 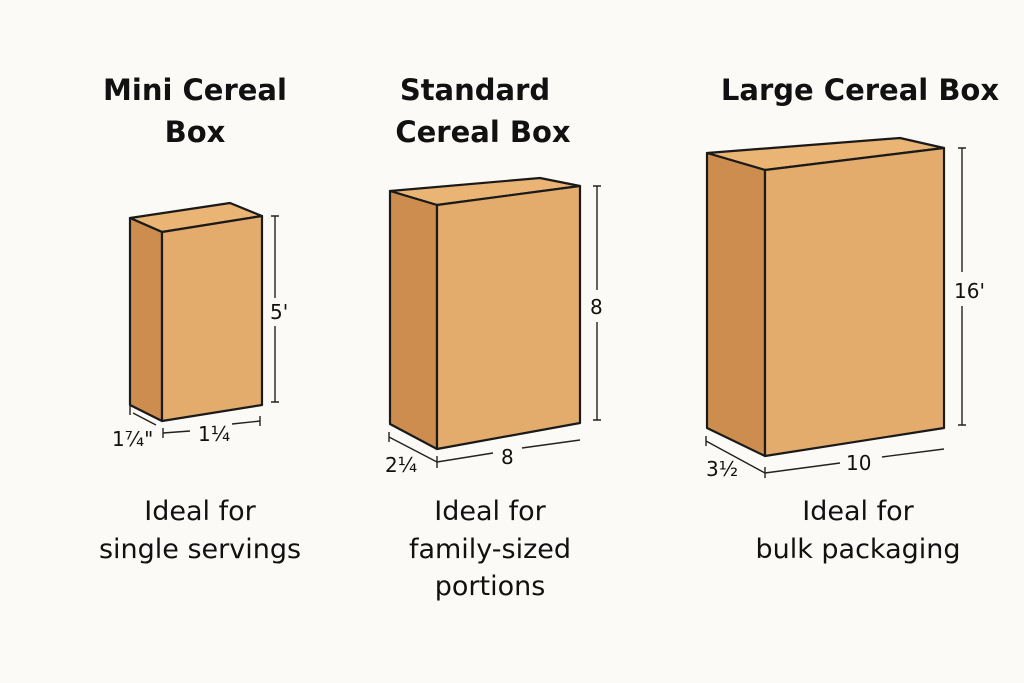 I want to click on standard-title-line-2: Cereal Box, so click(x=483, y=132).